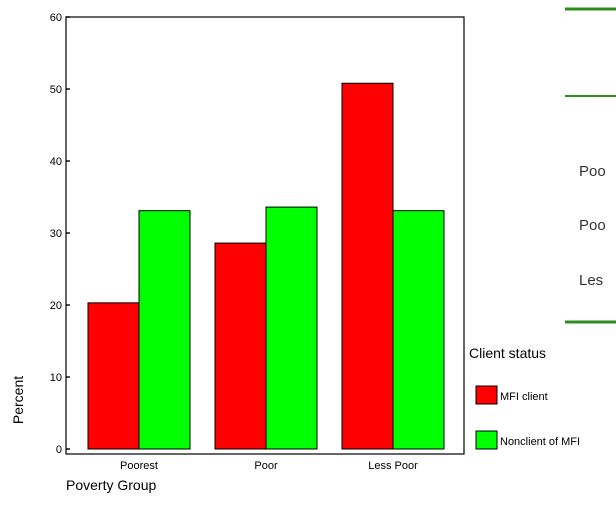  I want to click on x-tick-label: Less Poor, so click(393, 466).